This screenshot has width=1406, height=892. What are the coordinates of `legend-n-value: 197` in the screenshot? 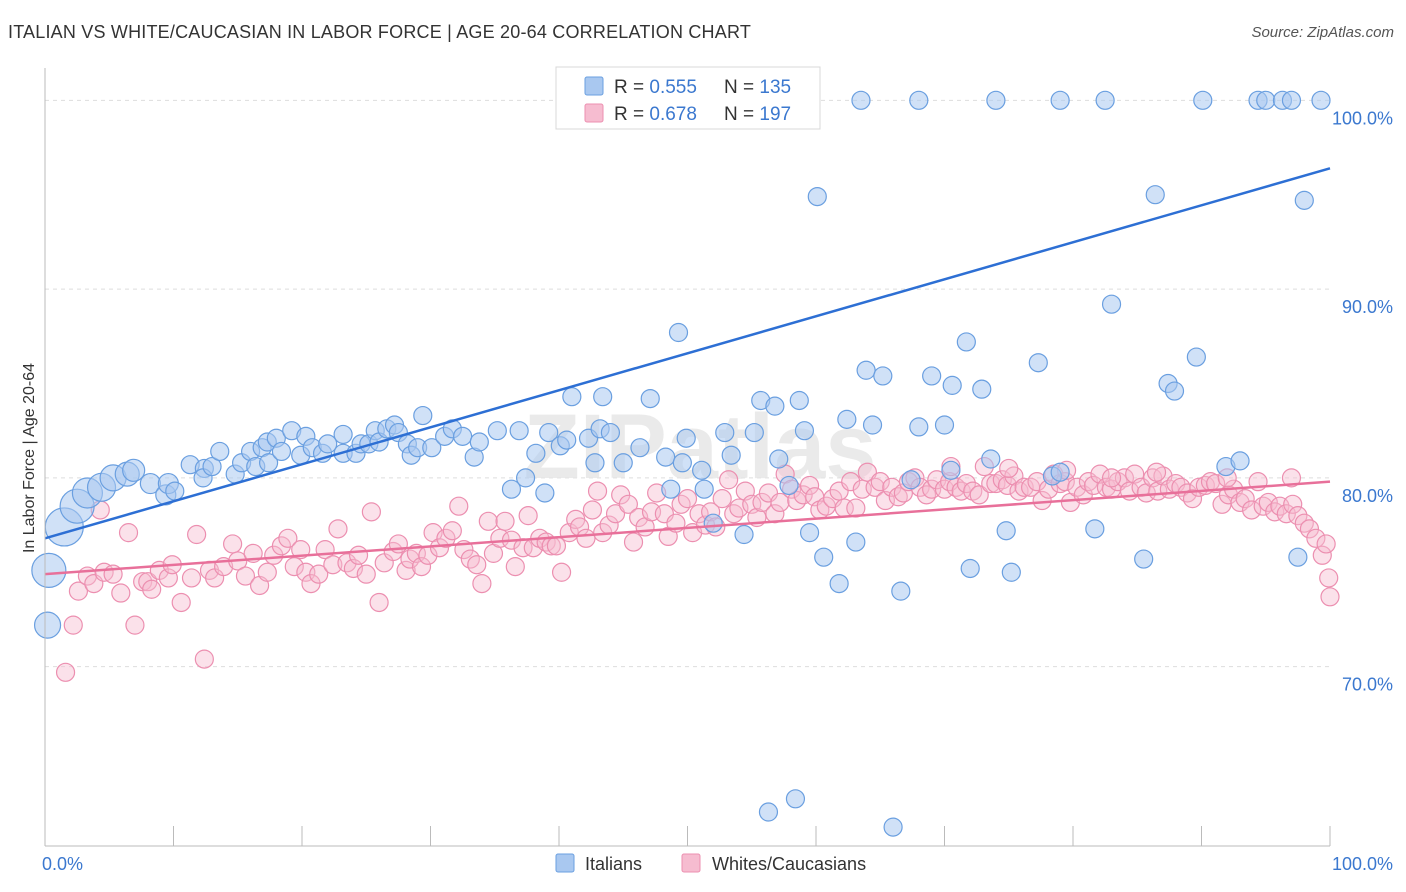 It's located at (775, 114).